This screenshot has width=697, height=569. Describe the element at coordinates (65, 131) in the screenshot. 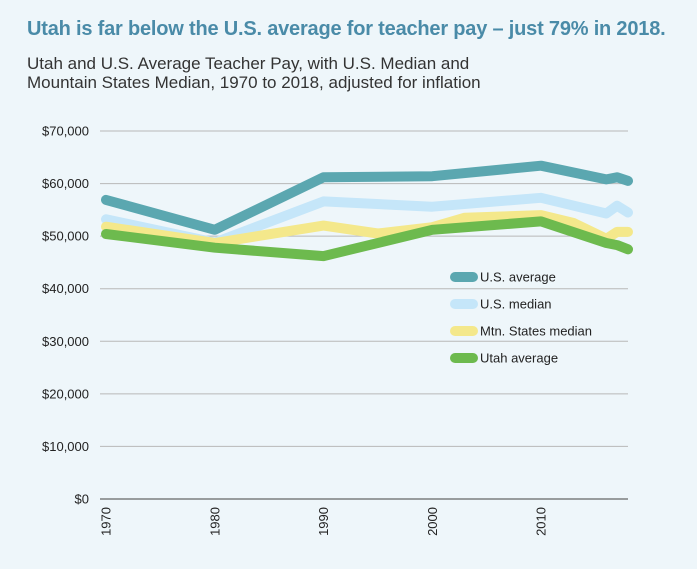

I see `y-tick-label: $70,000` at that location.